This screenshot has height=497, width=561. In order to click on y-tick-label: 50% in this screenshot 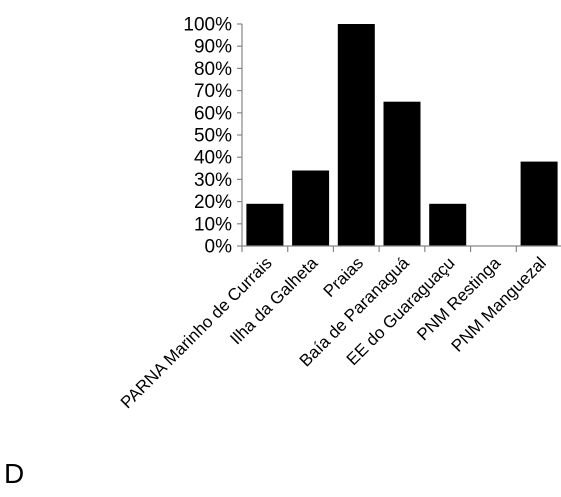, I will do `click(213, 136)`.